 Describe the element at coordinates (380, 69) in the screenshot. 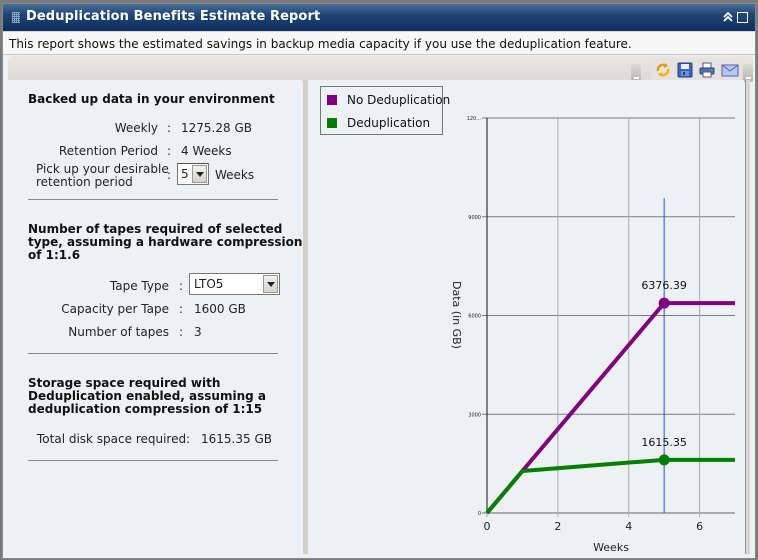

I see `toolbar` at that location.